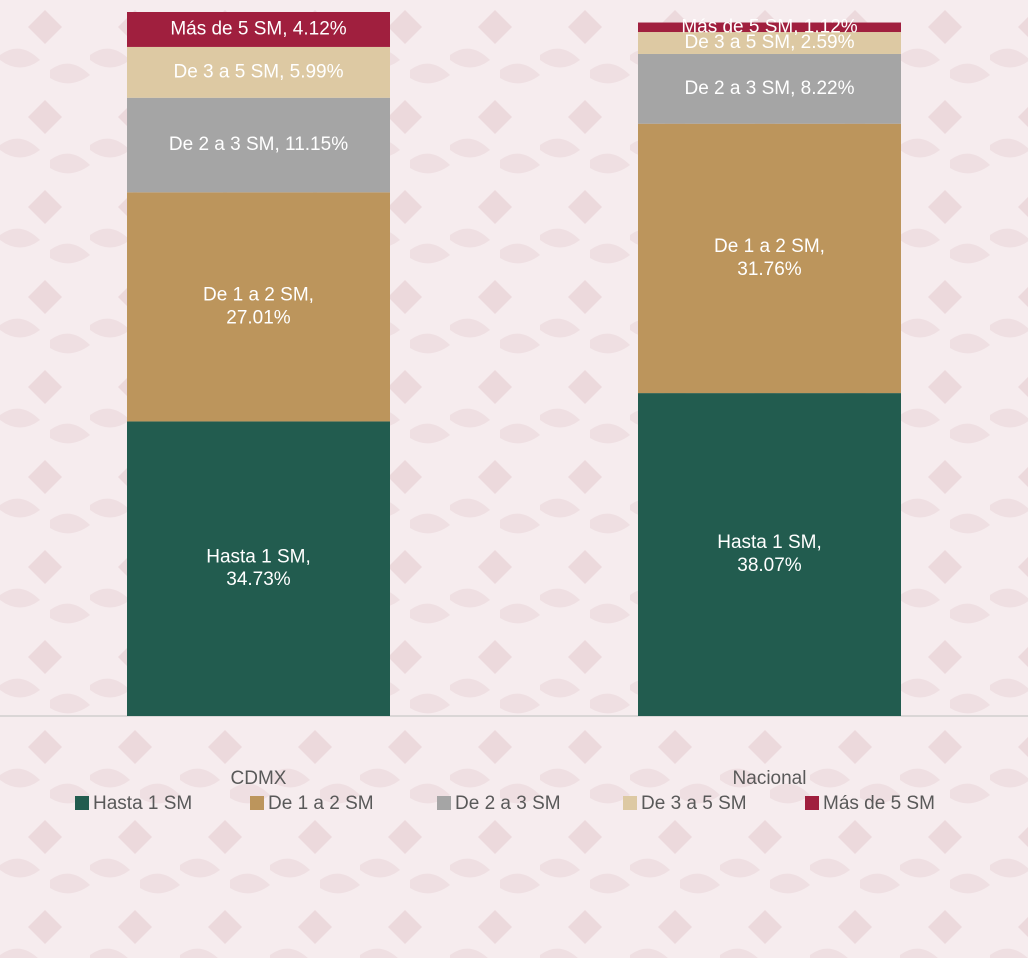  Describe the element at coordinates (769, 565) in the screenshot. I see `data-label-line: 38.07%` at that location.